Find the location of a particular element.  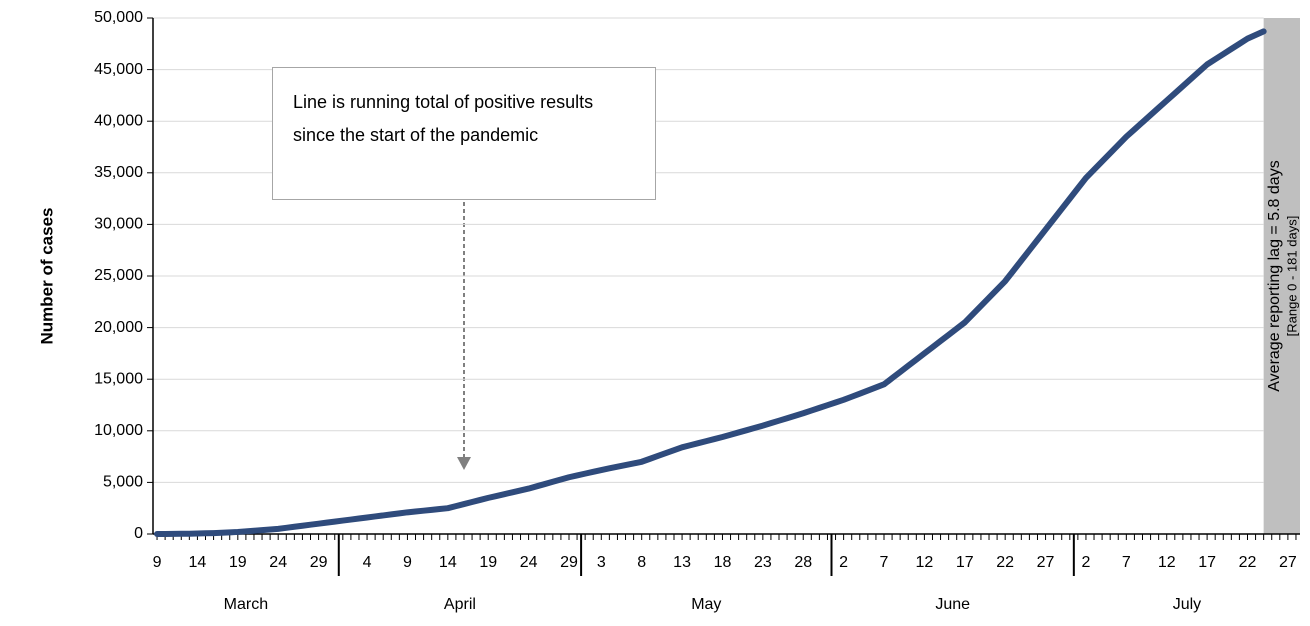

month-label: March is located at coordinates (246, 604).